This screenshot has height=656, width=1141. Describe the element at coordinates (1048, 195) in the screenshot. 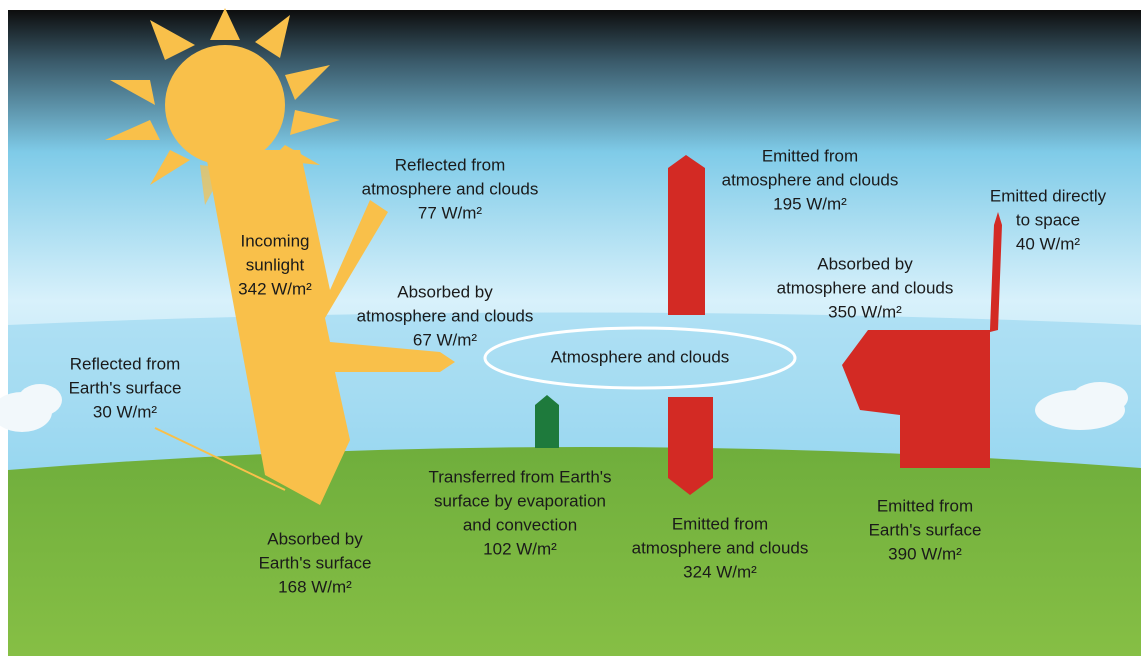

I see `flow-label: Emitted directly` at that location.